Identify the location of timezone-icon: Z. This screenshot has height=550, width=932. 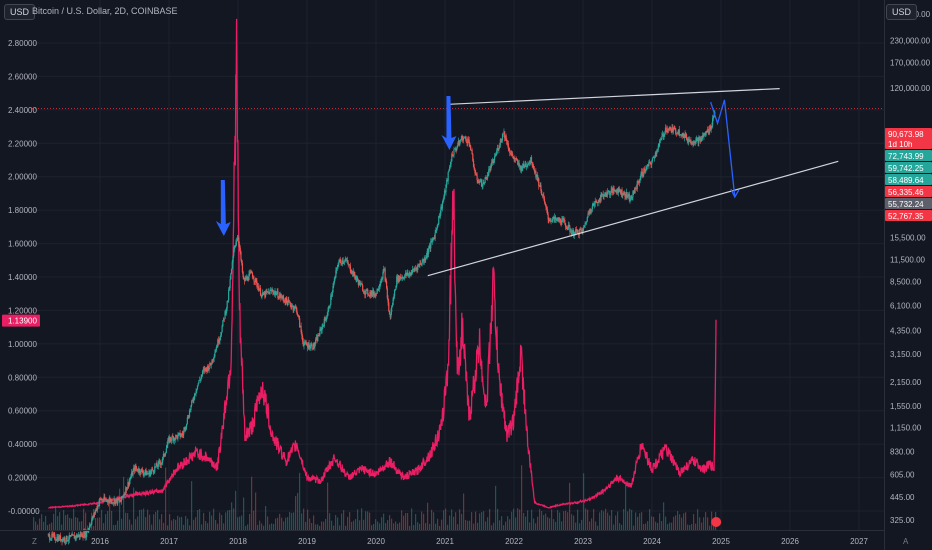
(34, 541).